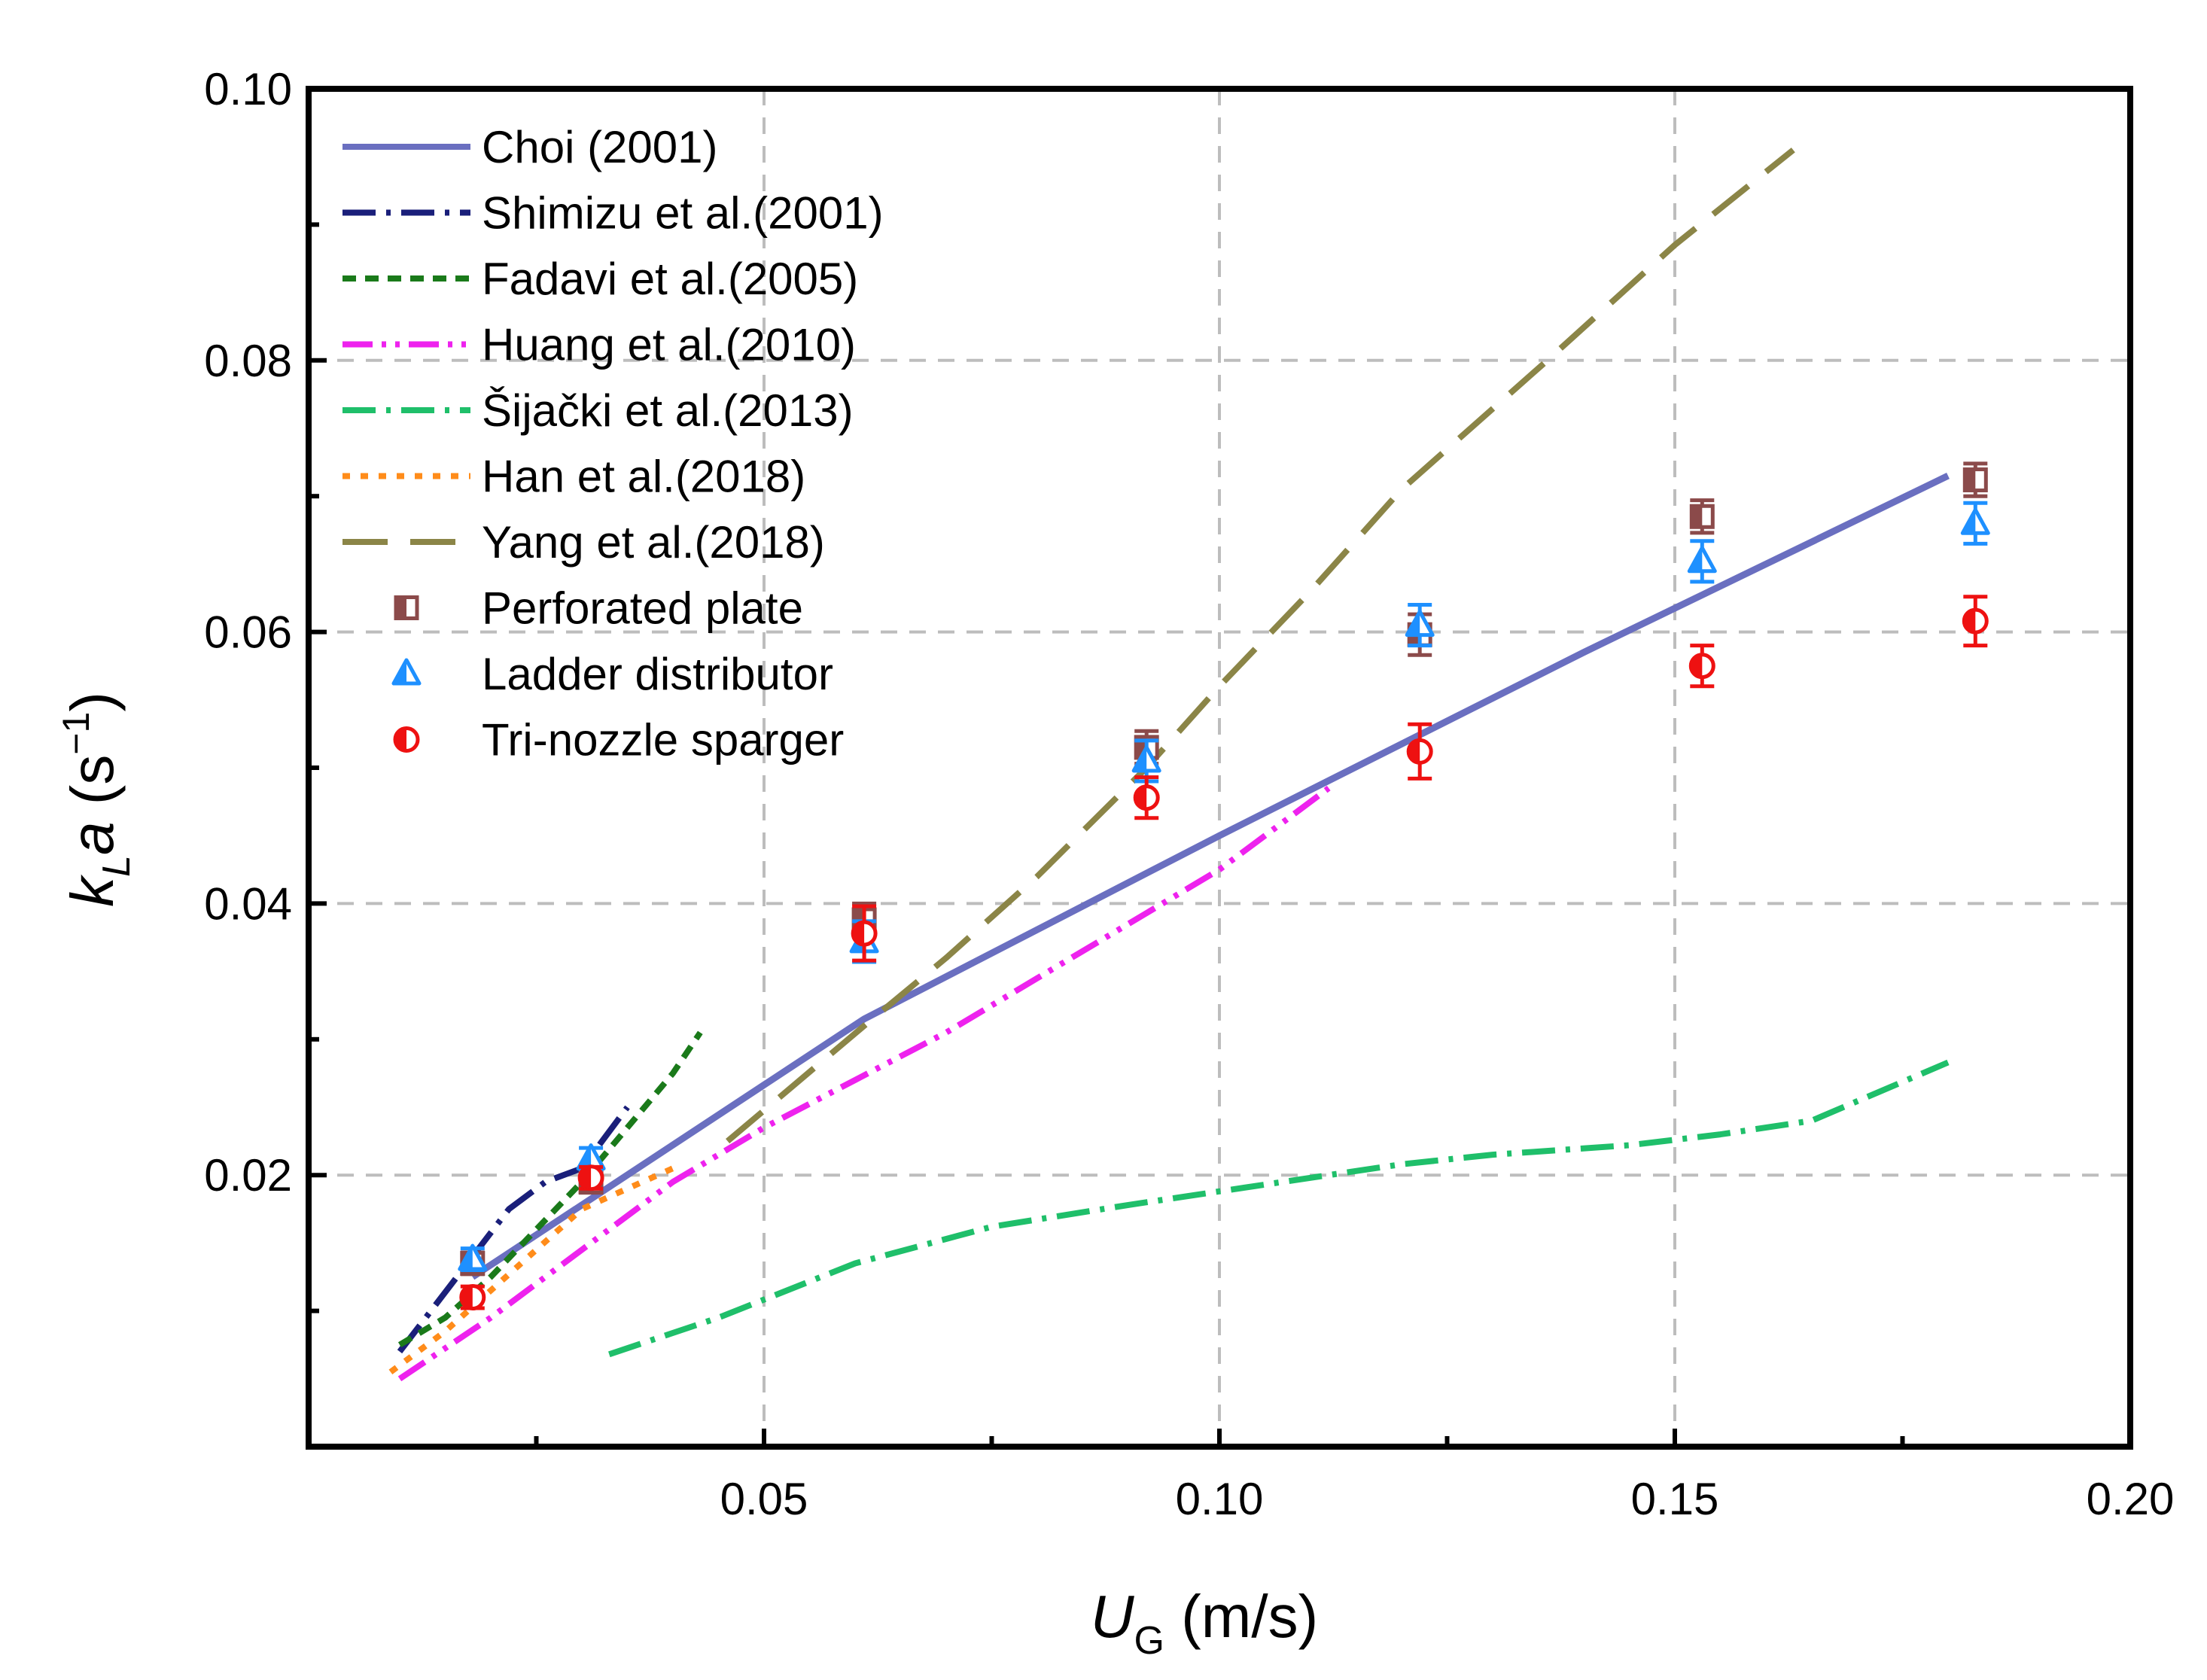  I want to click on y-tick-label: 0.10, so click(248, 89).